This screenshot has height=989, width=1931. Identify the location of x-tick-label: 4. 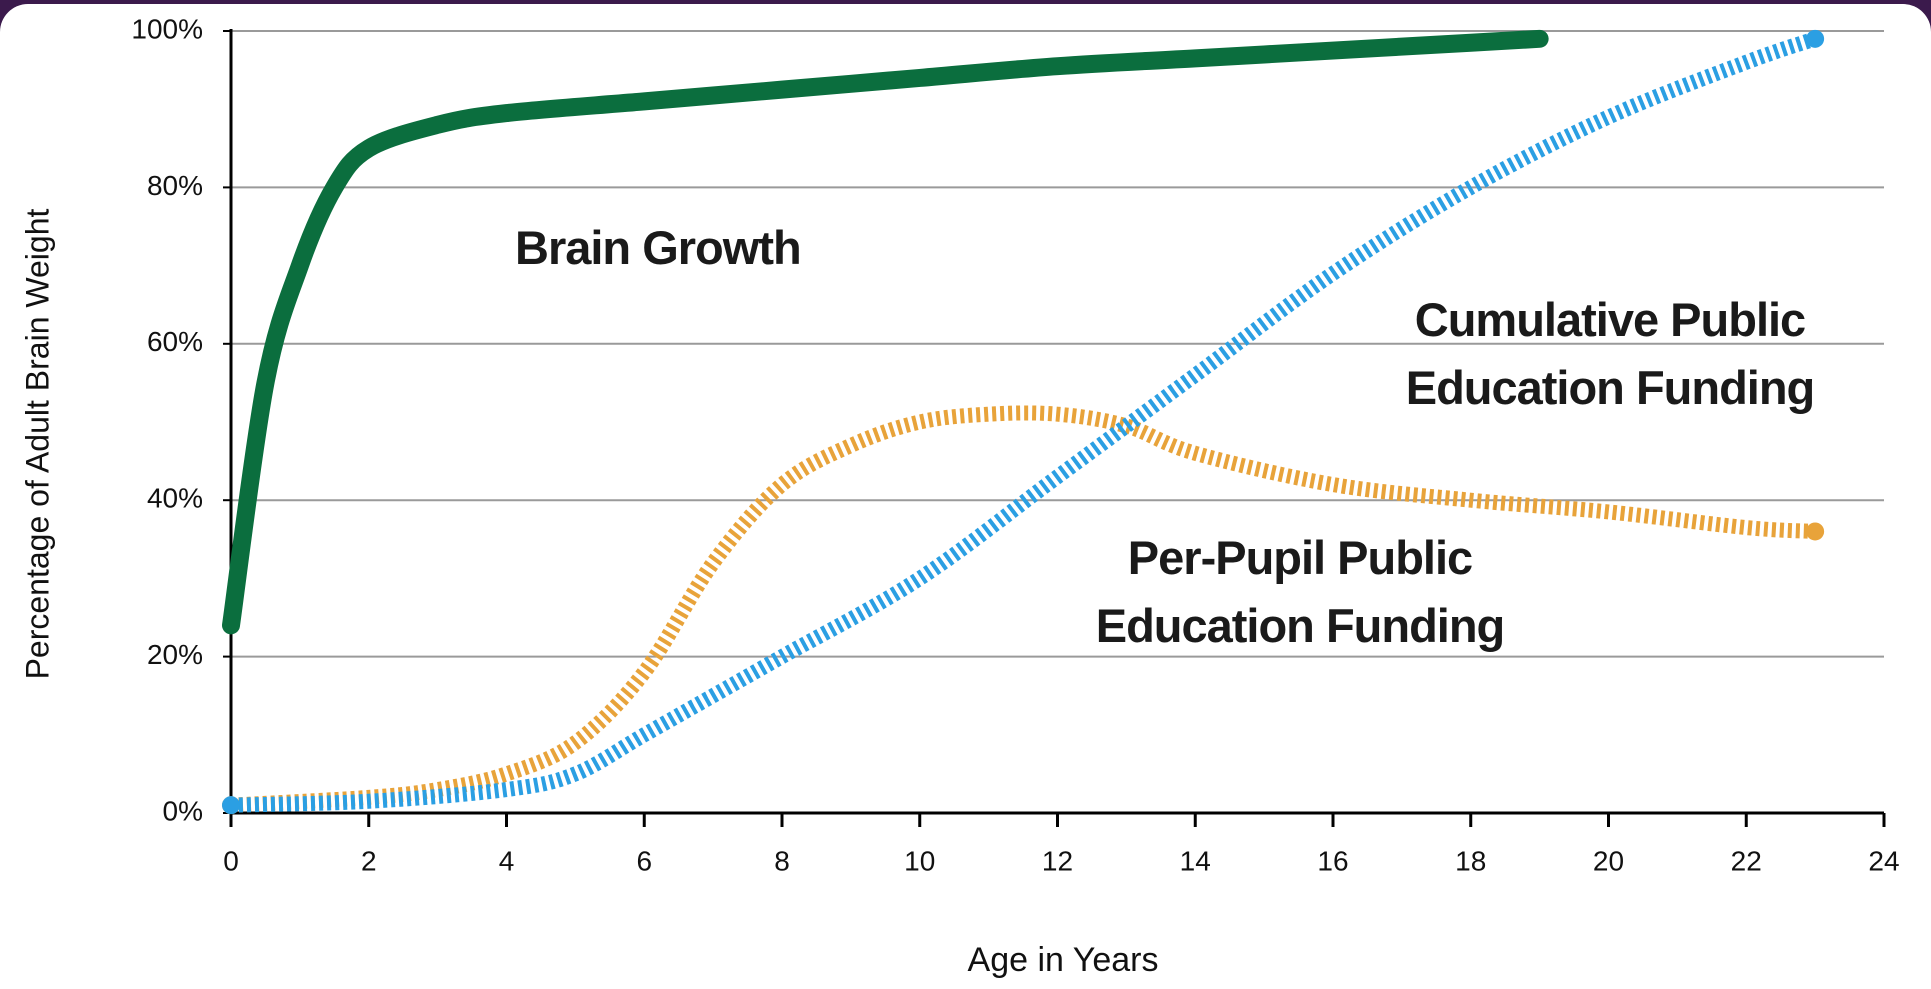
(507, 860).